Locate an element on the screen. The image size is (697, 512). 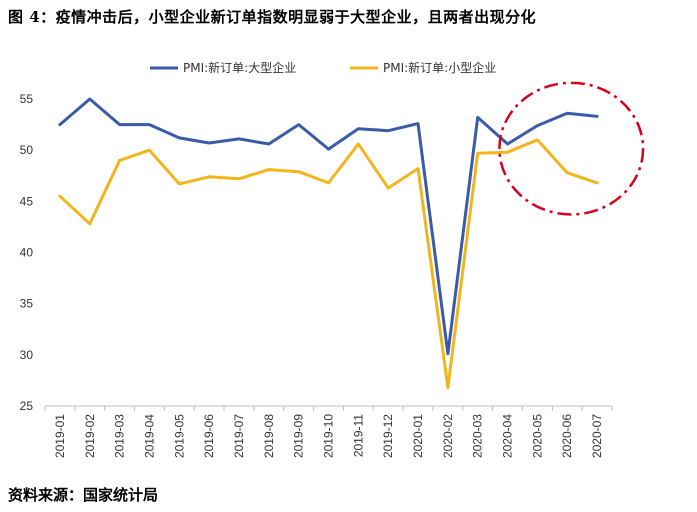
x-tick-label: 2019-01 is located at coordinates (60, 436).